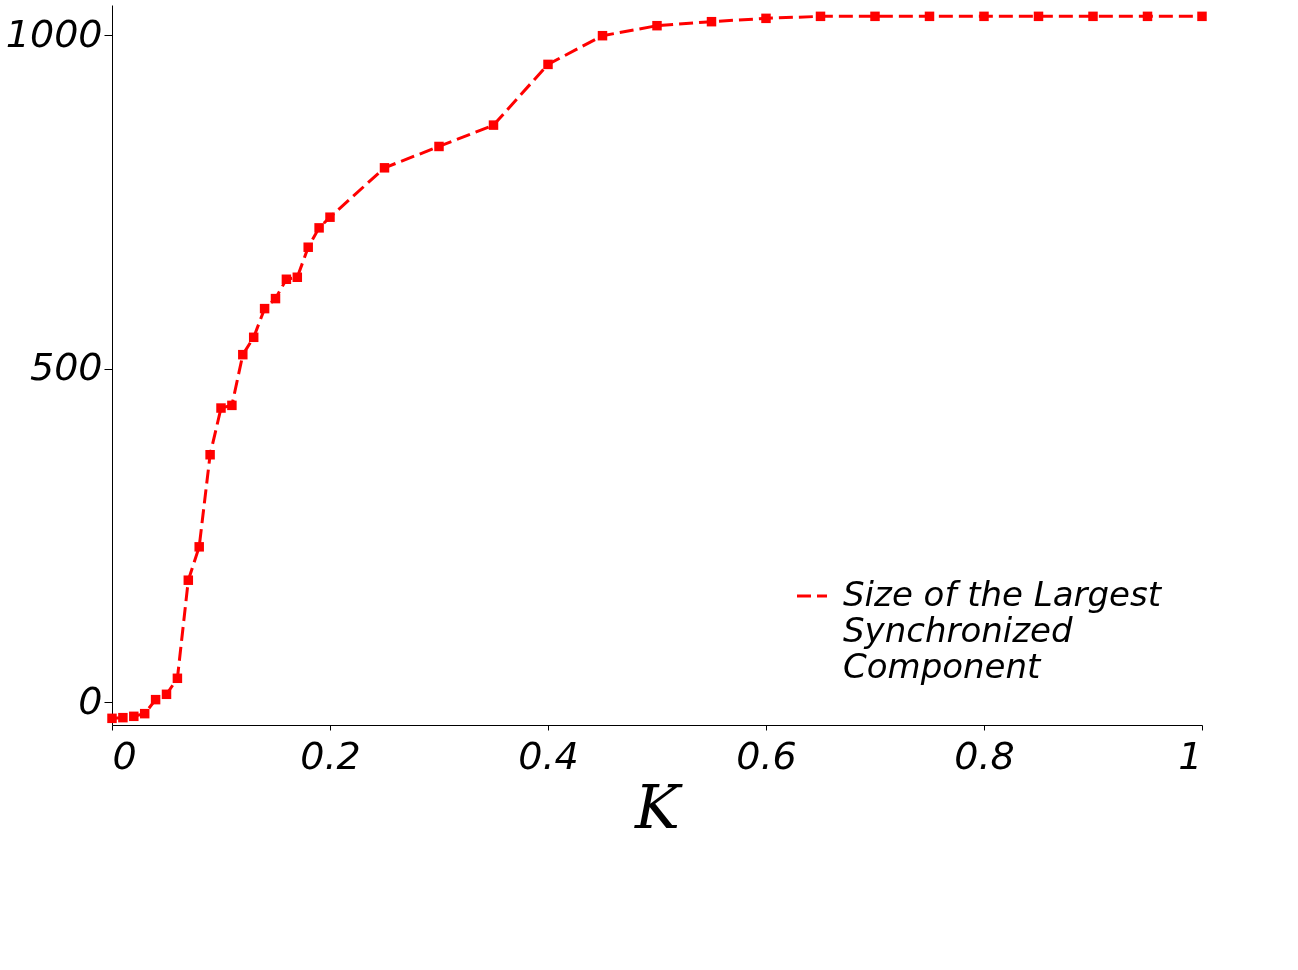  Describe the element at coordinates (66, 367) in the screenshot. I see `y-tick-label: 500` at that location.